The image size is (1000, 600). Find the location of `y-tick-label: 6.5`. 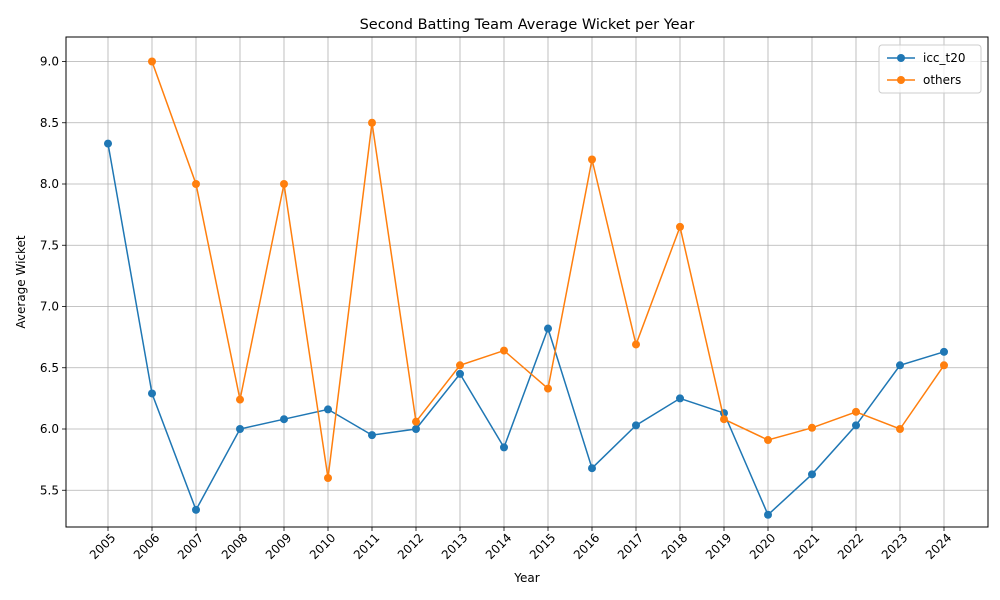

y-tick-label: 6.5 is located at coordinates (49, 368).